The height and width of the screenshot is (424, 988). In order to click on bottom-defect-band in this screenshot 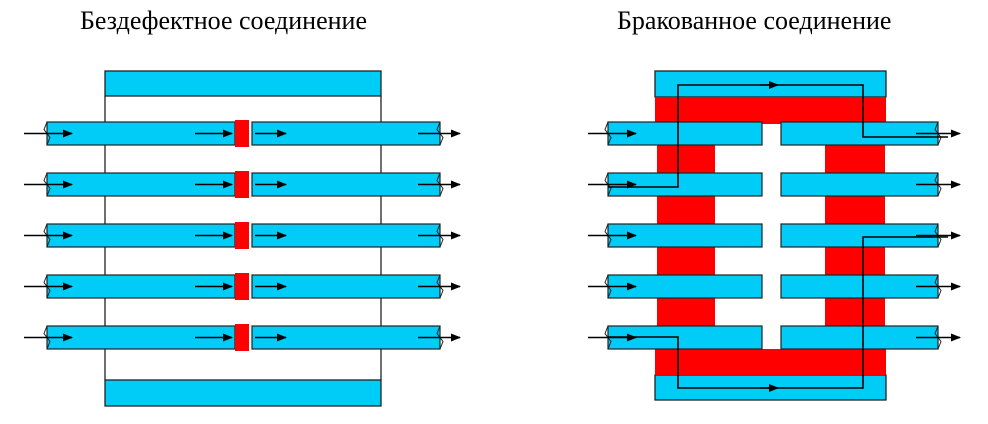, I will do `click(770, 362)`.